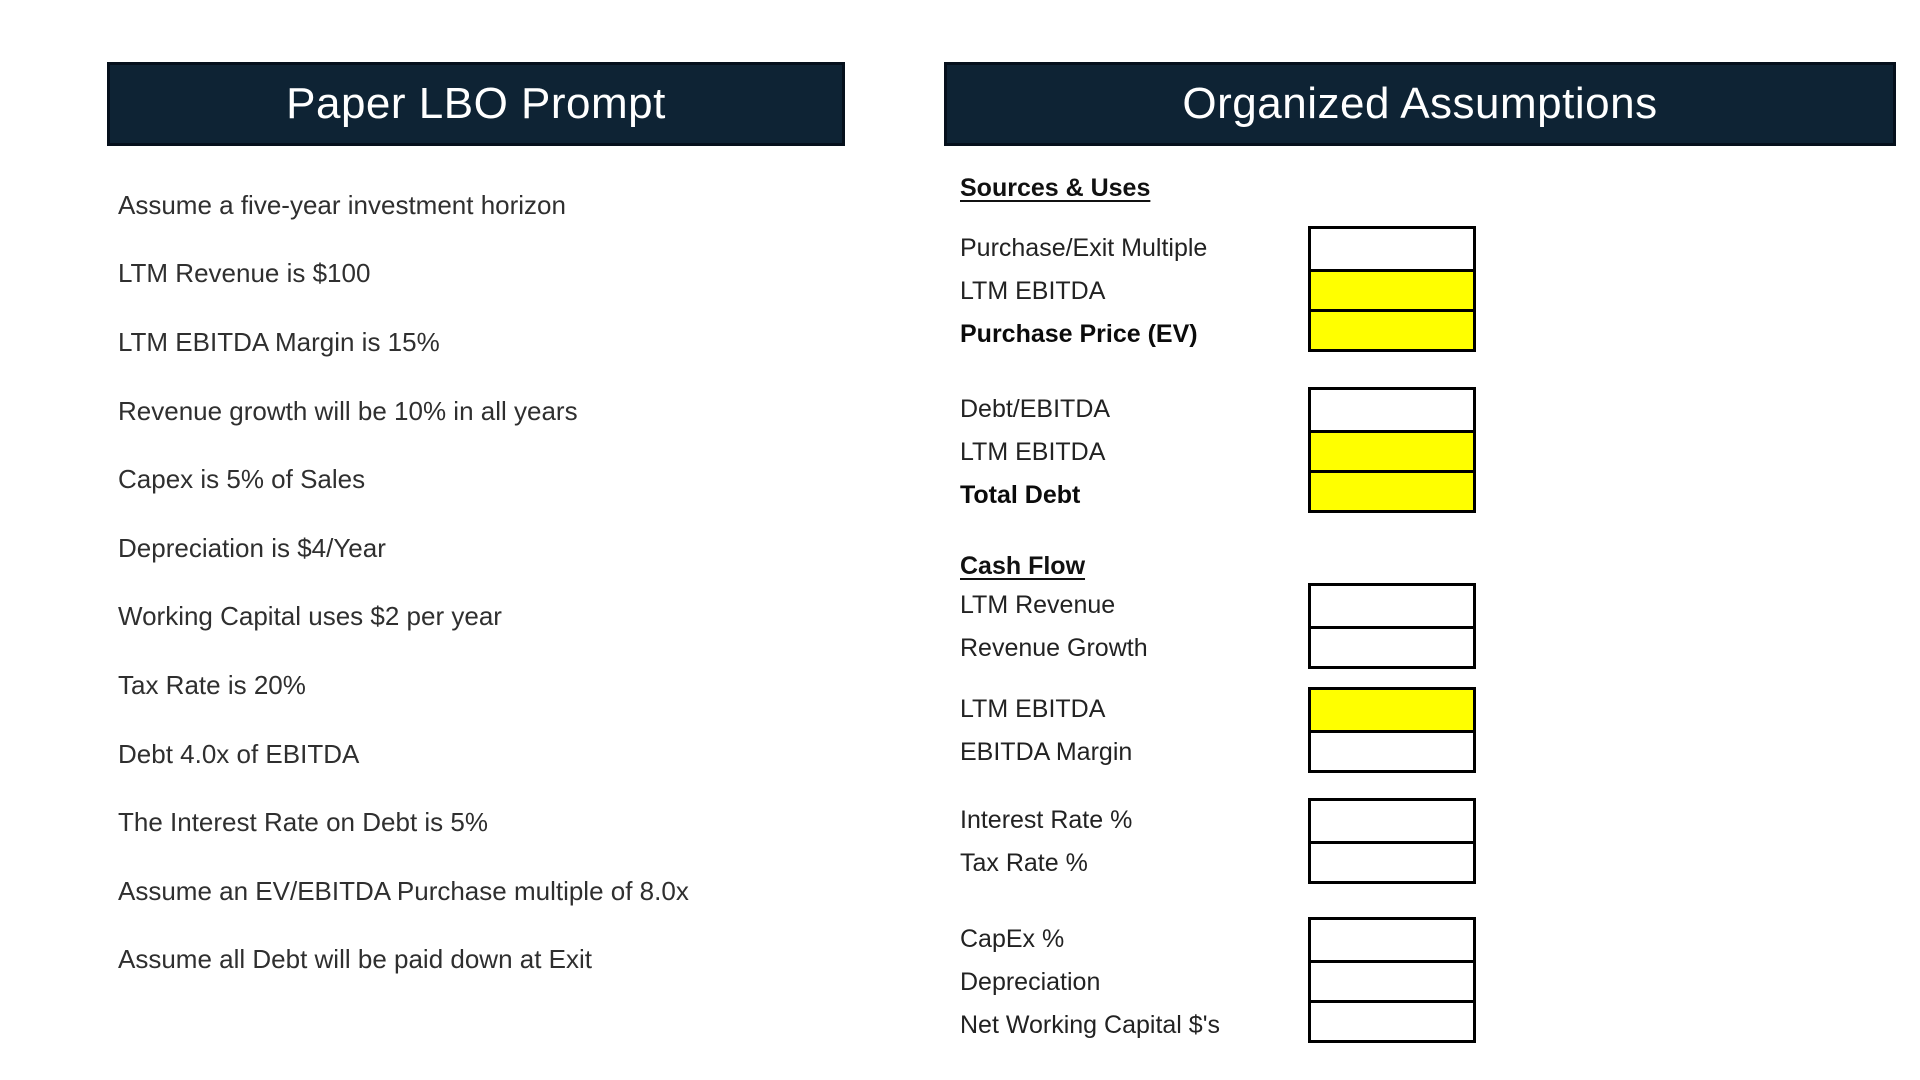 The height and width of the screenshot is (1080, 1920). Describe the element at coordinates (1030, 982) in the screenshot. I see `row-label: Depreciation` at that location.